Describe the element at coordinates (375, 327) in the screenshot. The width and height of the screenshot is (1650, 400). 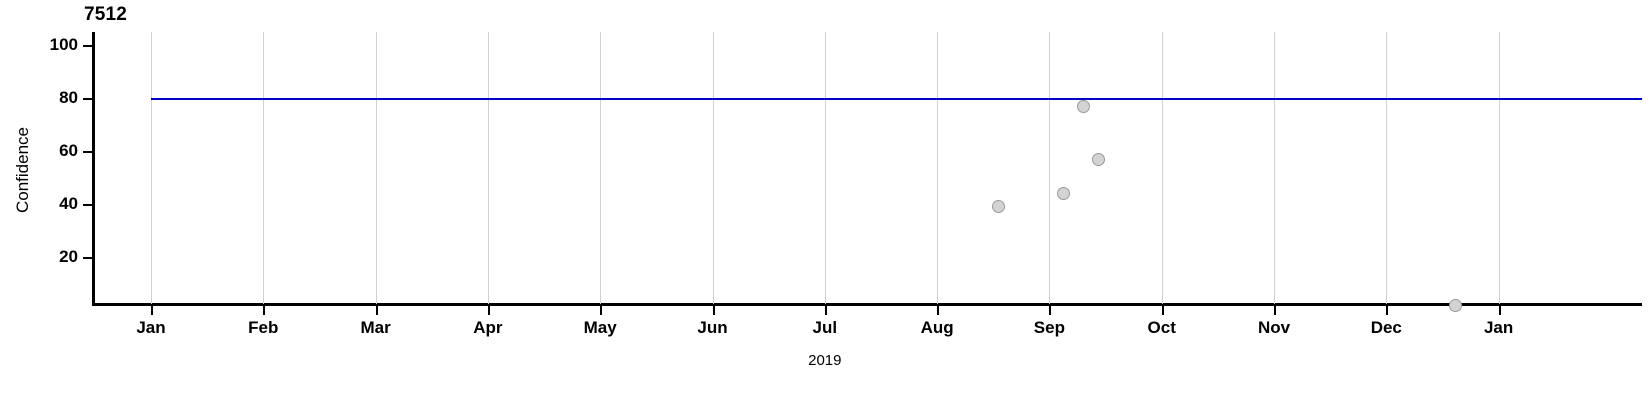
I see `x-tick-label: Mar` at that location.